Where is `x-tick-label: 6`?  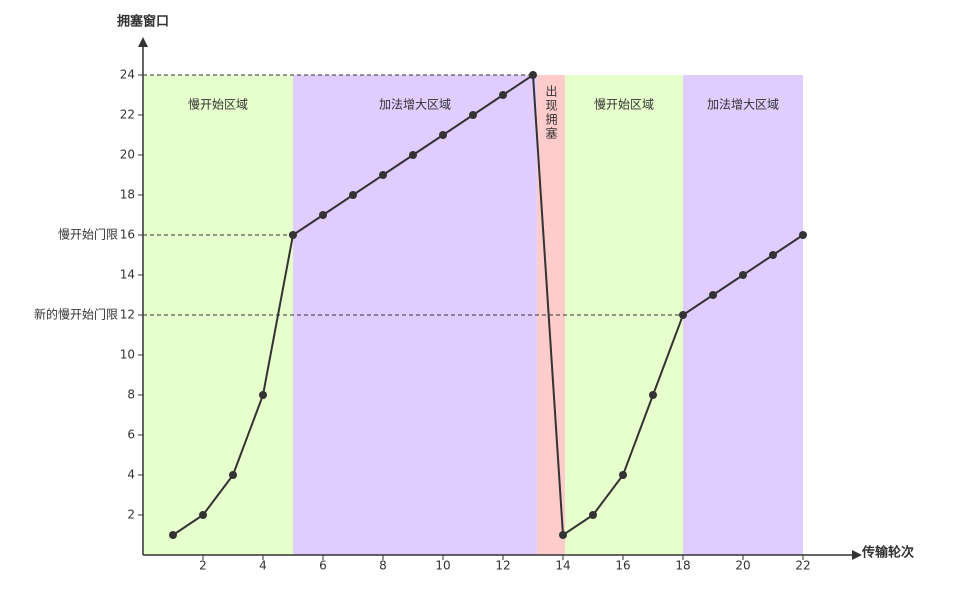
x-tick-label: 6 is located at coordinates (323, 566).